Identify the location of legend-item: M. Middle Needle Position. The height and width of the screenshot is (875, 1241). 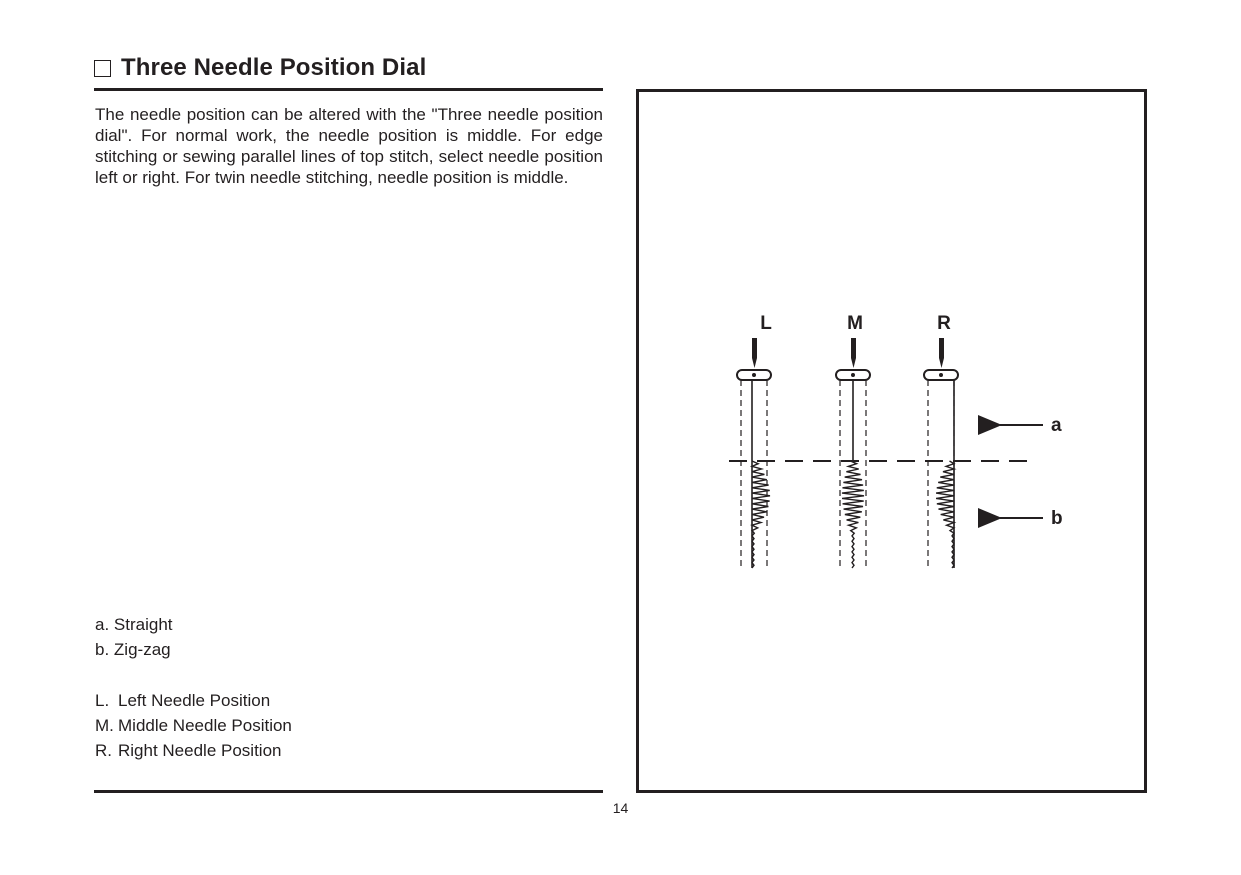
(193, 725).